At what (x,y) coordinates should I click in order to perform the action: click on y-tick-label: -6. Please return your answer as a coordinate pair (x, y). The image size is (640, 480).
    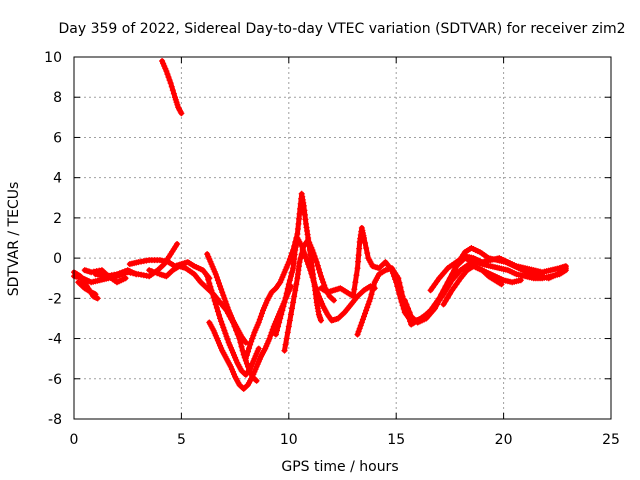
    Looking at the image, I should click on (55, 380).